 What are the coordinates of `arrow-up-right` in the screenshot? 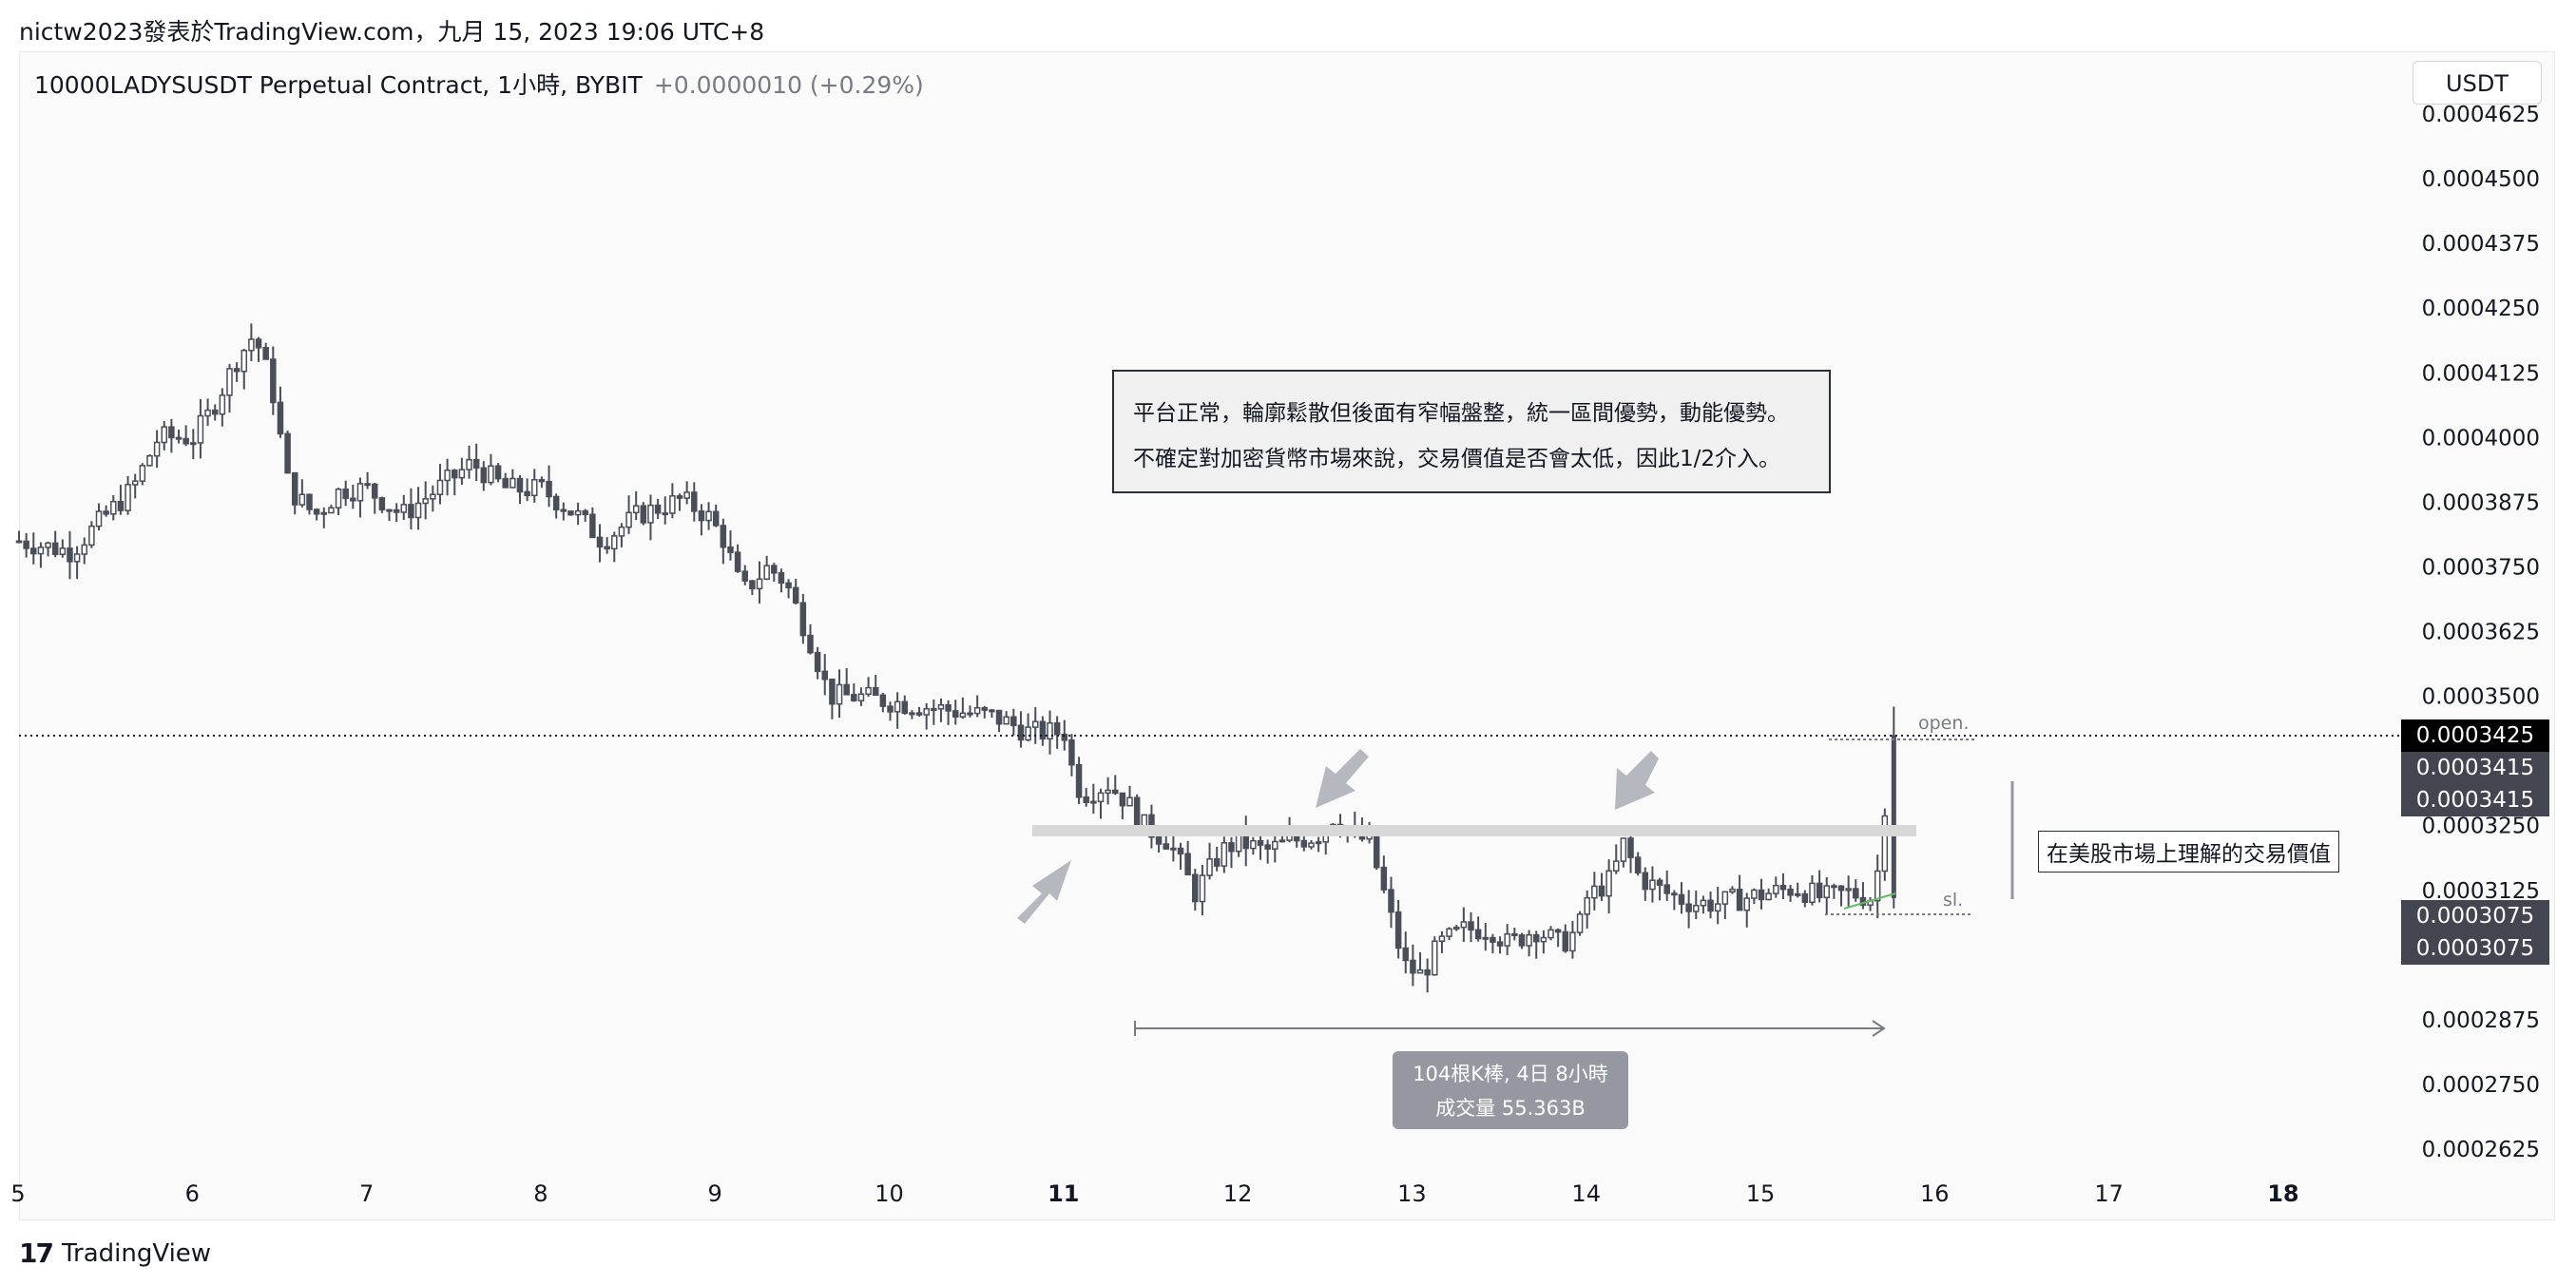 It's located at (1044, 892).